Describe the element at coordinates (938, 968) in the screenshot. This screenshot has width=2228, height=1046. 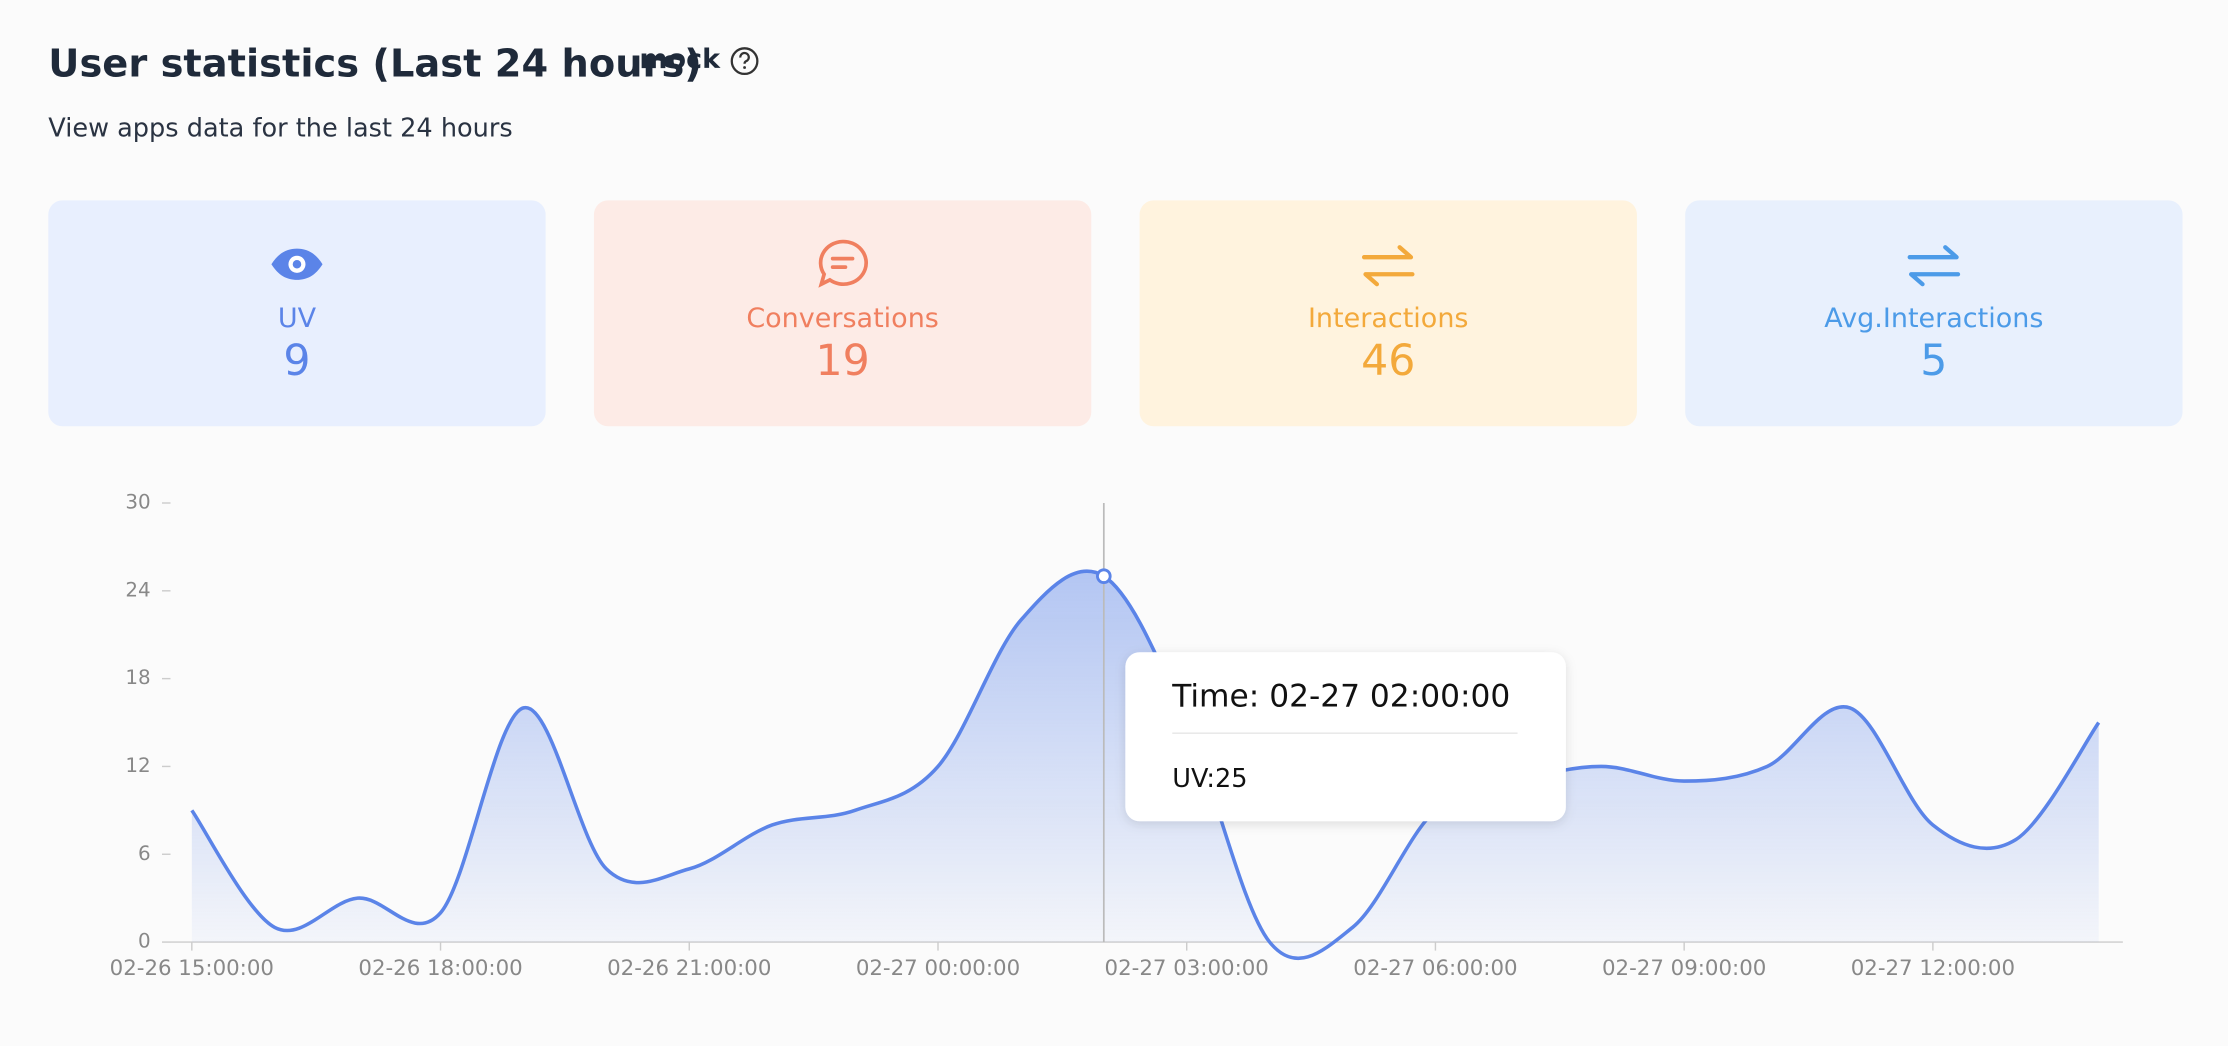
I see `x-tick-label: 02-27 00:00:00` at that location.